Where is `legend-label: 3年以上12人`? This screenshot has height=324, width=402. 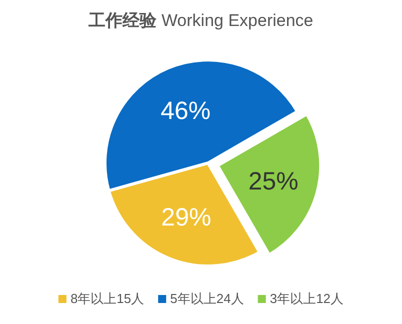 legend-label: 3年以上12人 is located at coordinates (307, 298).